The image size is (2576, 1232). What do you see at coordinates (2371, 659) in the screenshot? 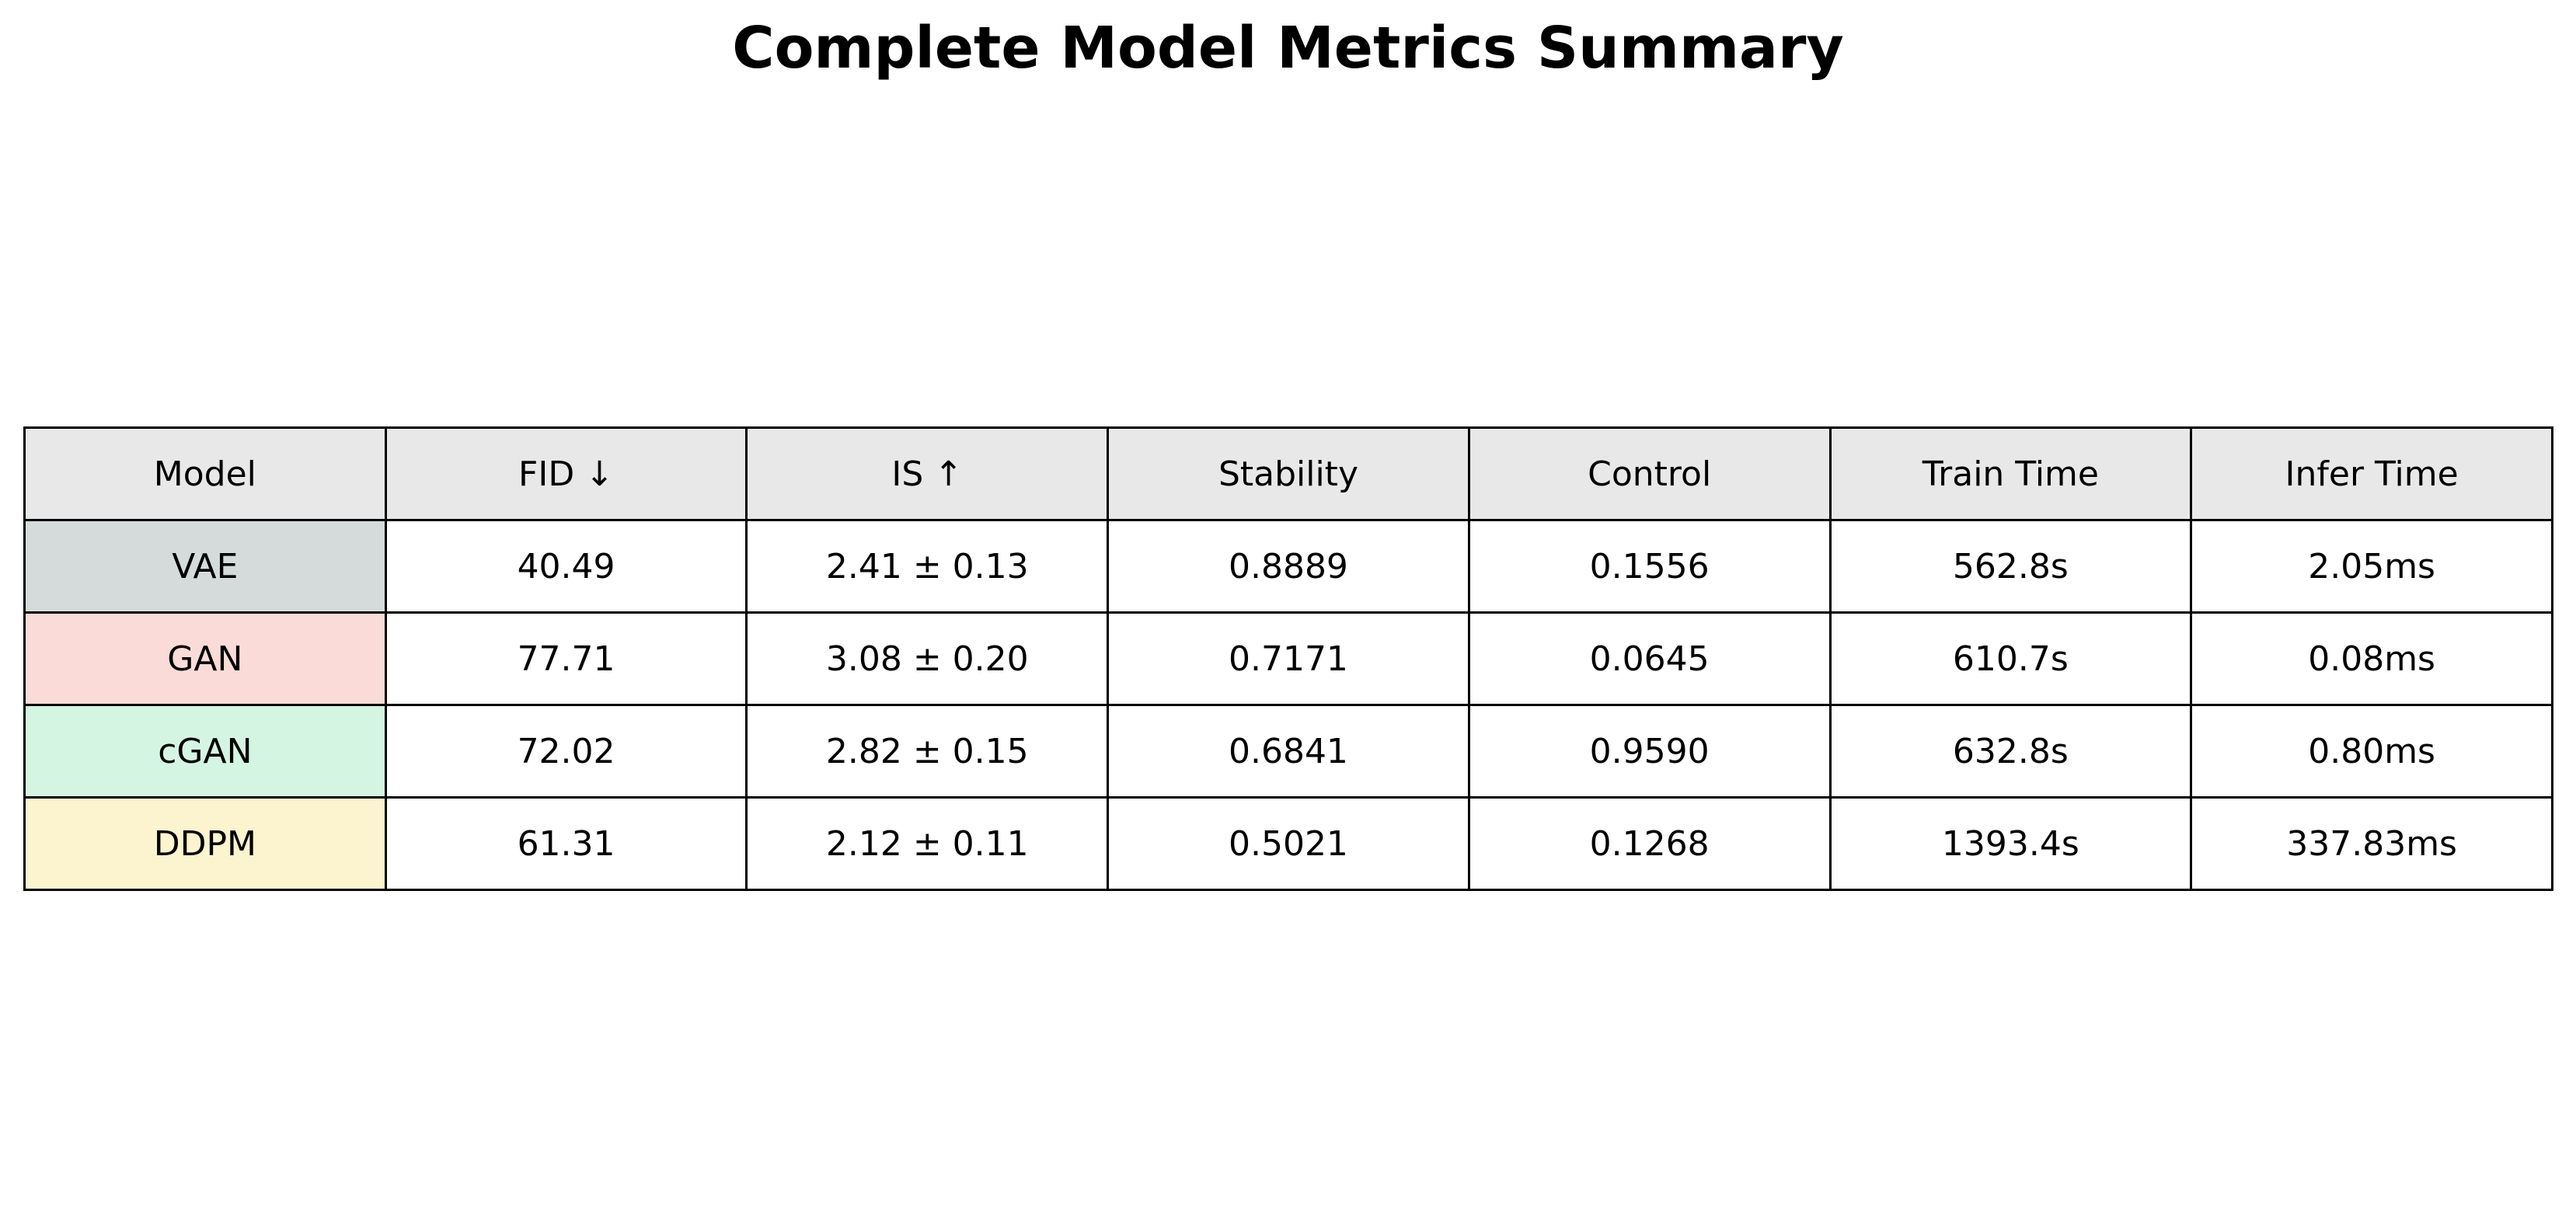
I see `infer-time-cell: 0.08ms` at bounding box center [2371, 659].